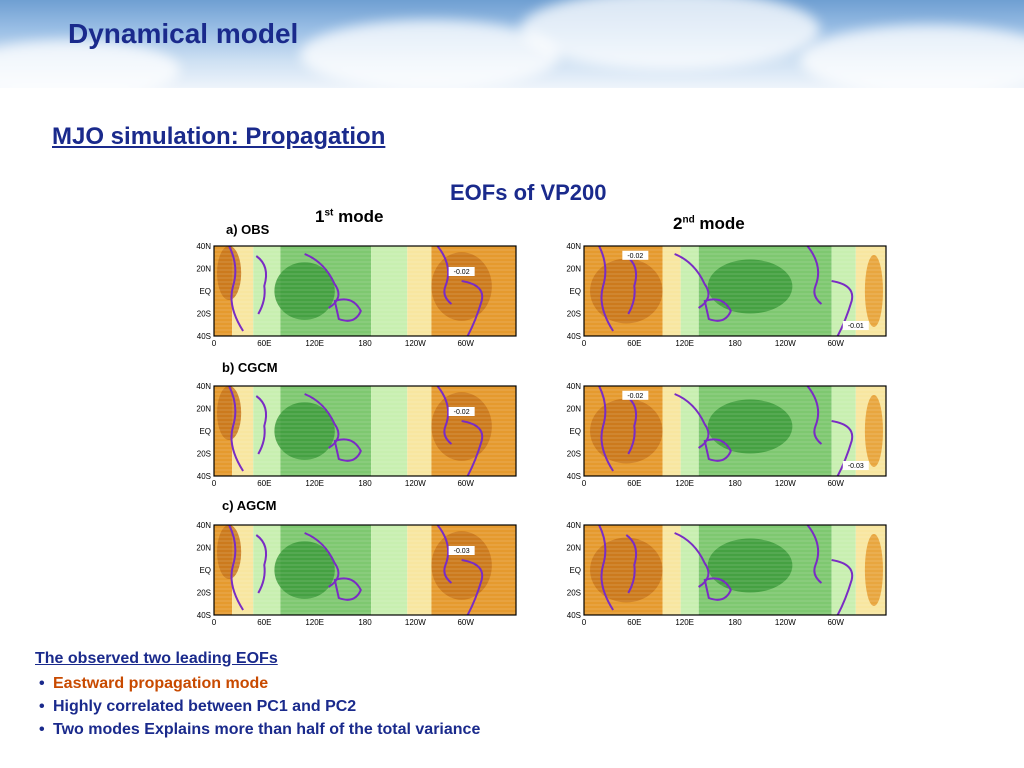  I want to click on note-item: • Highly correlated between PC1 and PC2, so click(257, 706).